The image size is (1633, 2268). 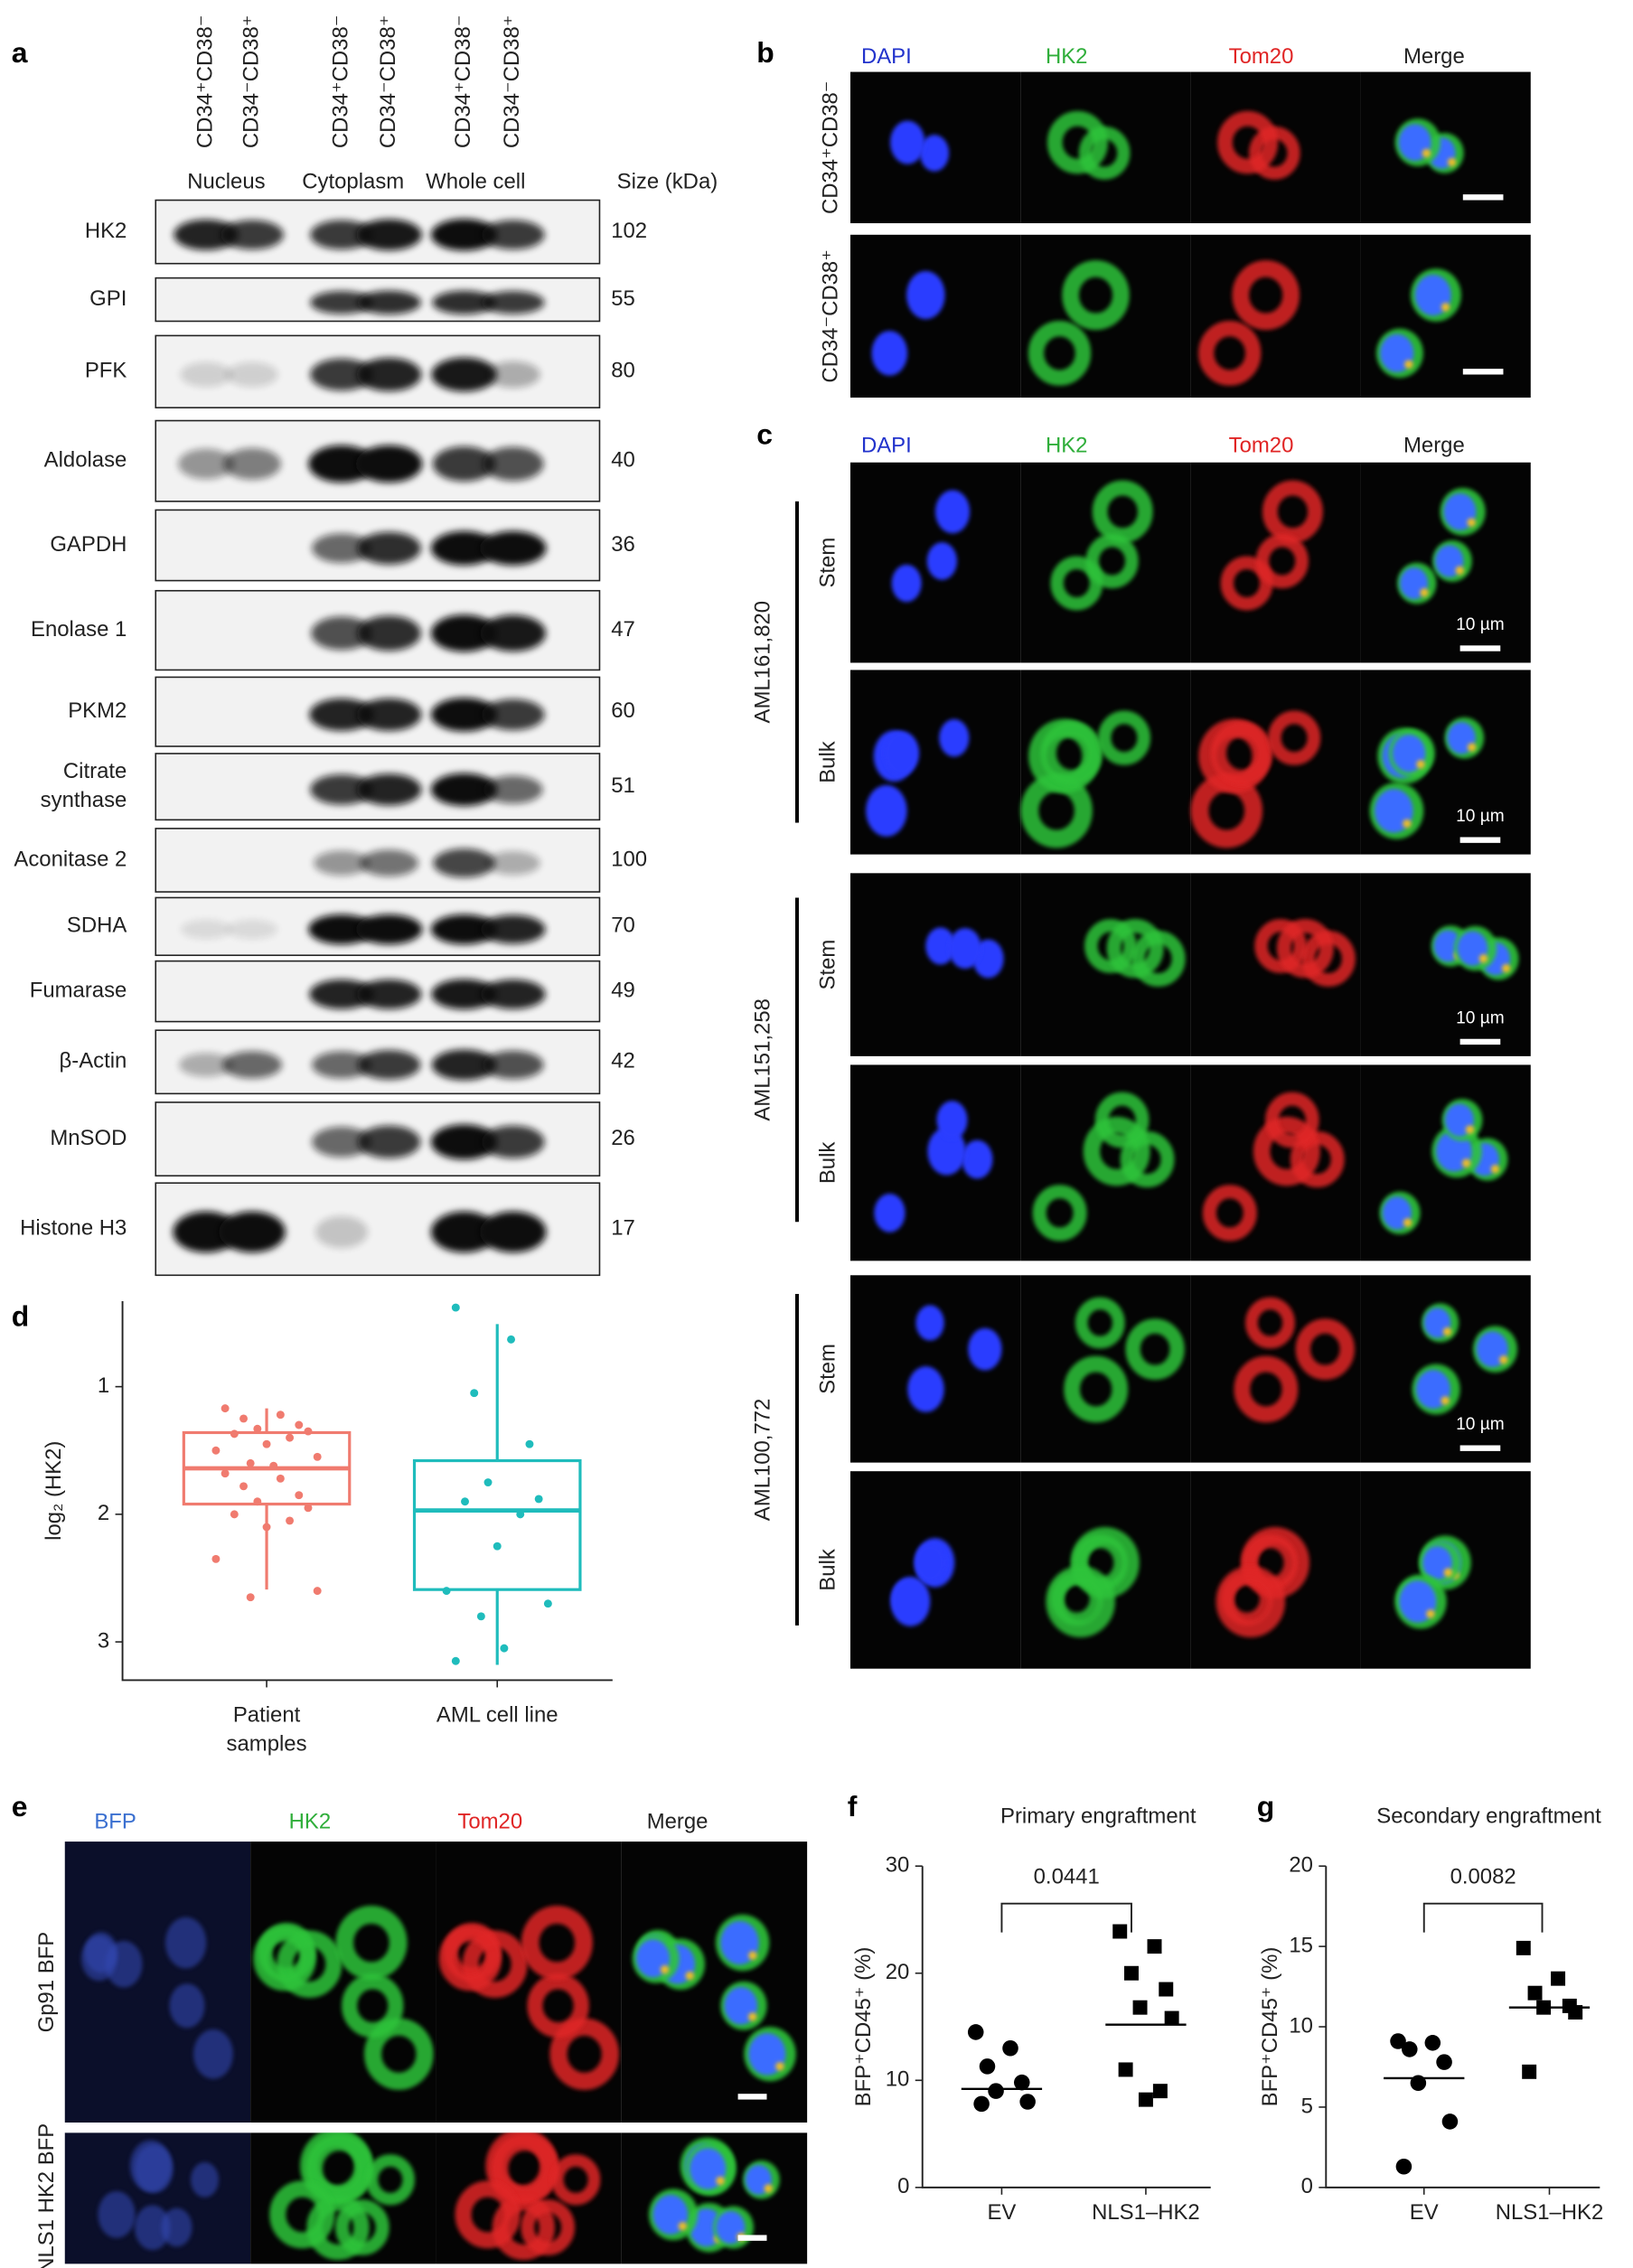 What do you see at coordinates (497, 1524) in the screenshot?
I see `box` at bounding box center [497, 1524].